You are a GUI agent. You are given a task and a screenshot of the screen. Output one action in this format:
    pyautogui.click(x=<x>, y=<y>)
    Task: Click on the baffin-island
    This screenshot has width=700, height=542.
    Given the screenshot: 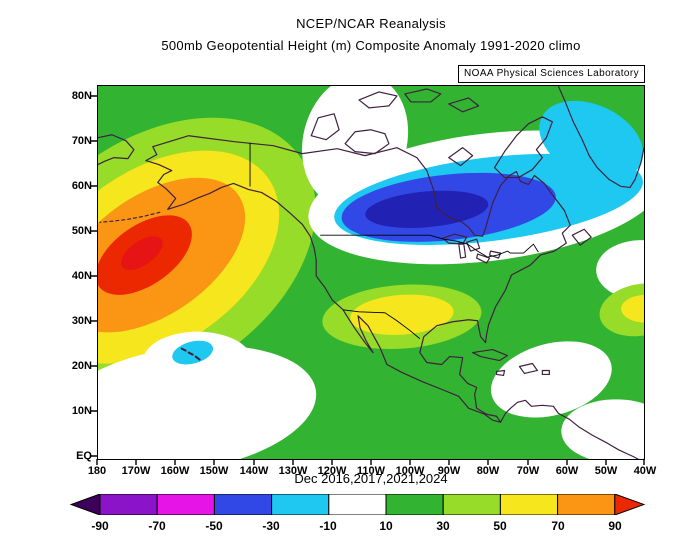 What is the action you would take?
    pyautogui.click(x=523, y=147)
    